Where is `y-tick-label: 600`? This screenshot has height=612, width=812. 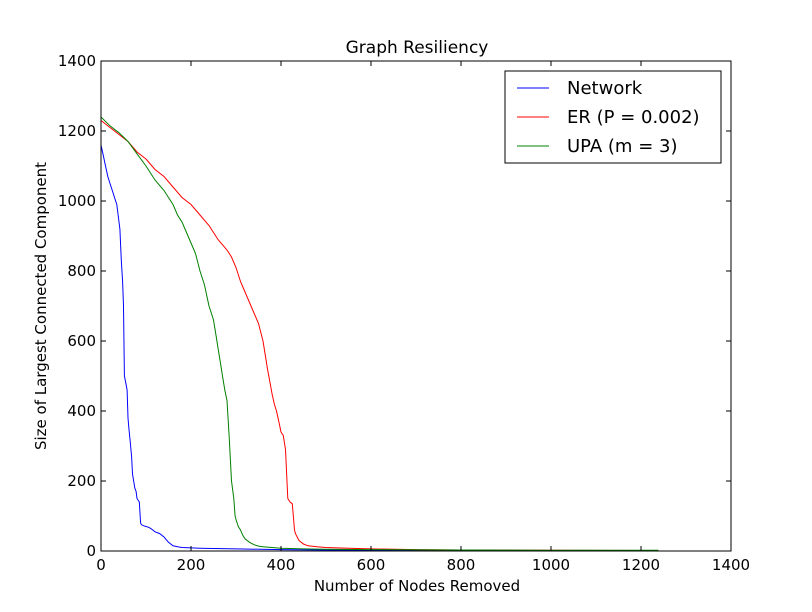 y-tick-label: 600 is located at coordinates (81, 341).